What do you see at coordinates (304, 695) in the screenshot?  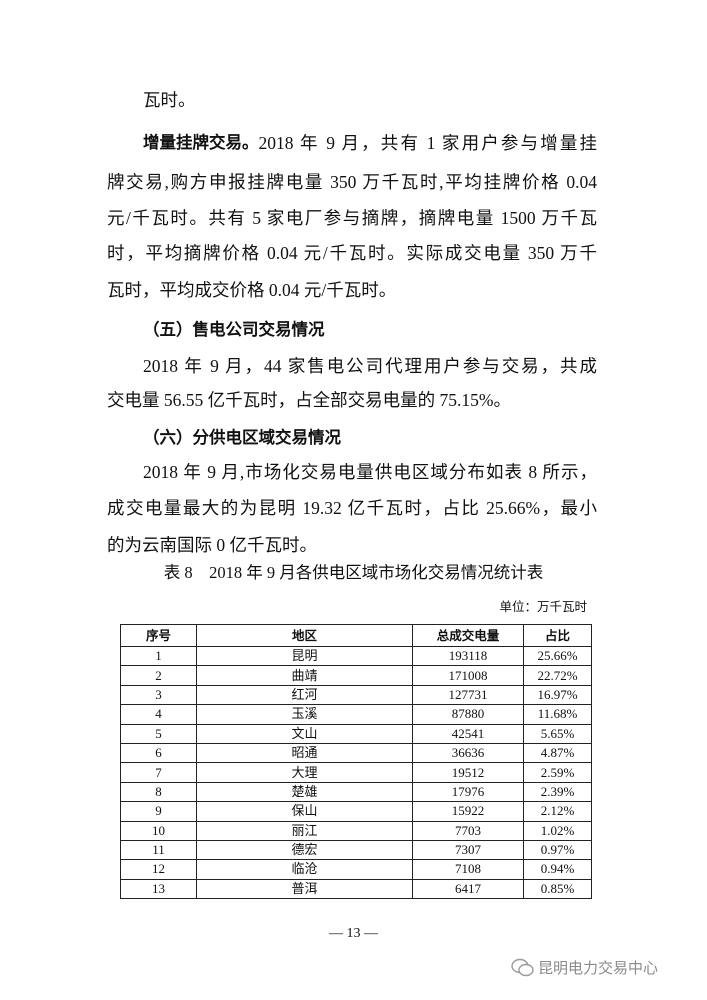 I see `table-cell: 红河` at bounding box center [304, 695].